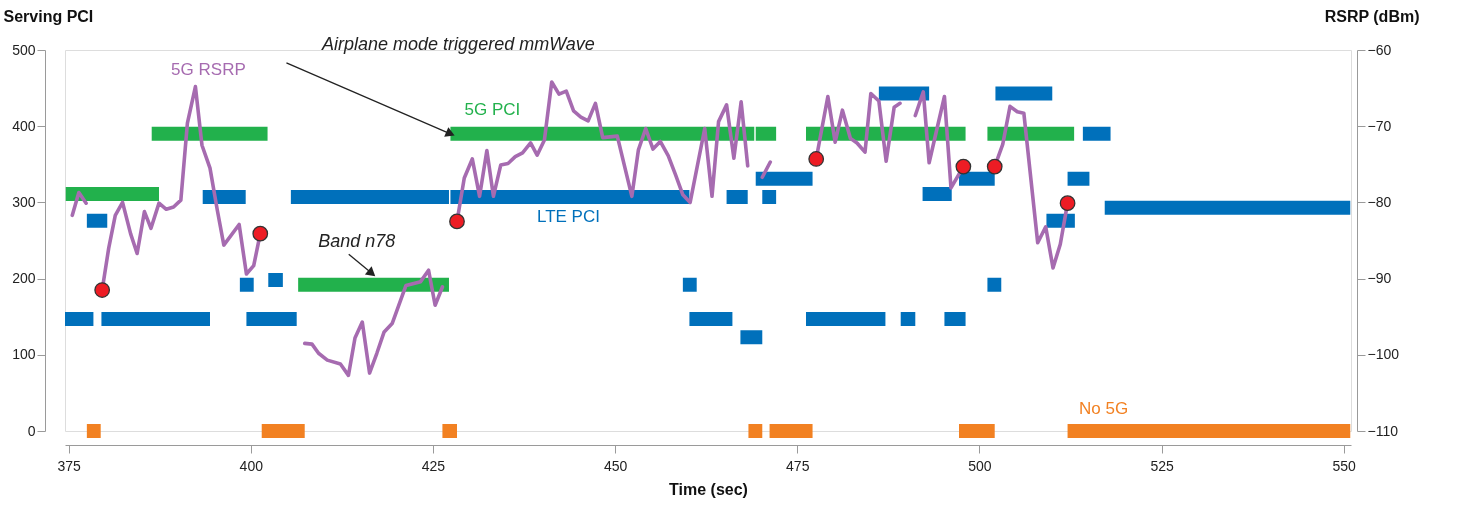  Describe the element at coordinates (708, 489) in the screenshot. I see `x-axis-title: Time (sec)` at that location.